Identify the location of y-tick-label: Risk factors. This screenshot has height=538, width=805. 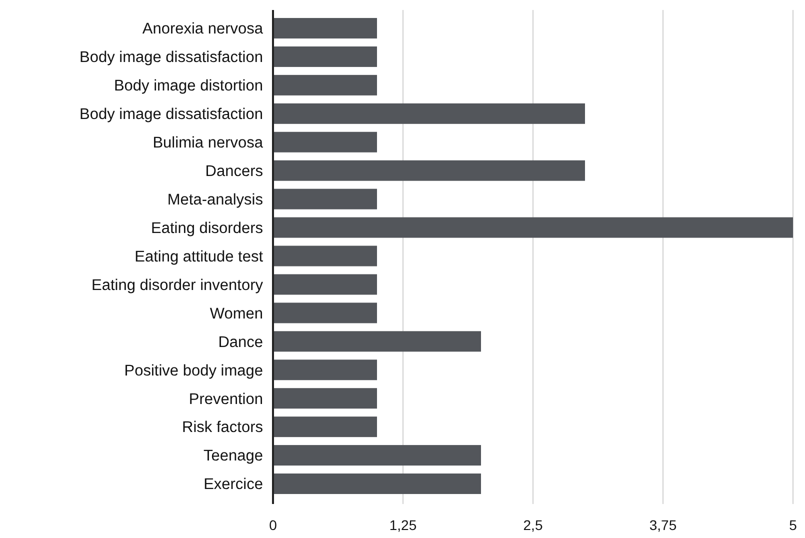
(223, 427).